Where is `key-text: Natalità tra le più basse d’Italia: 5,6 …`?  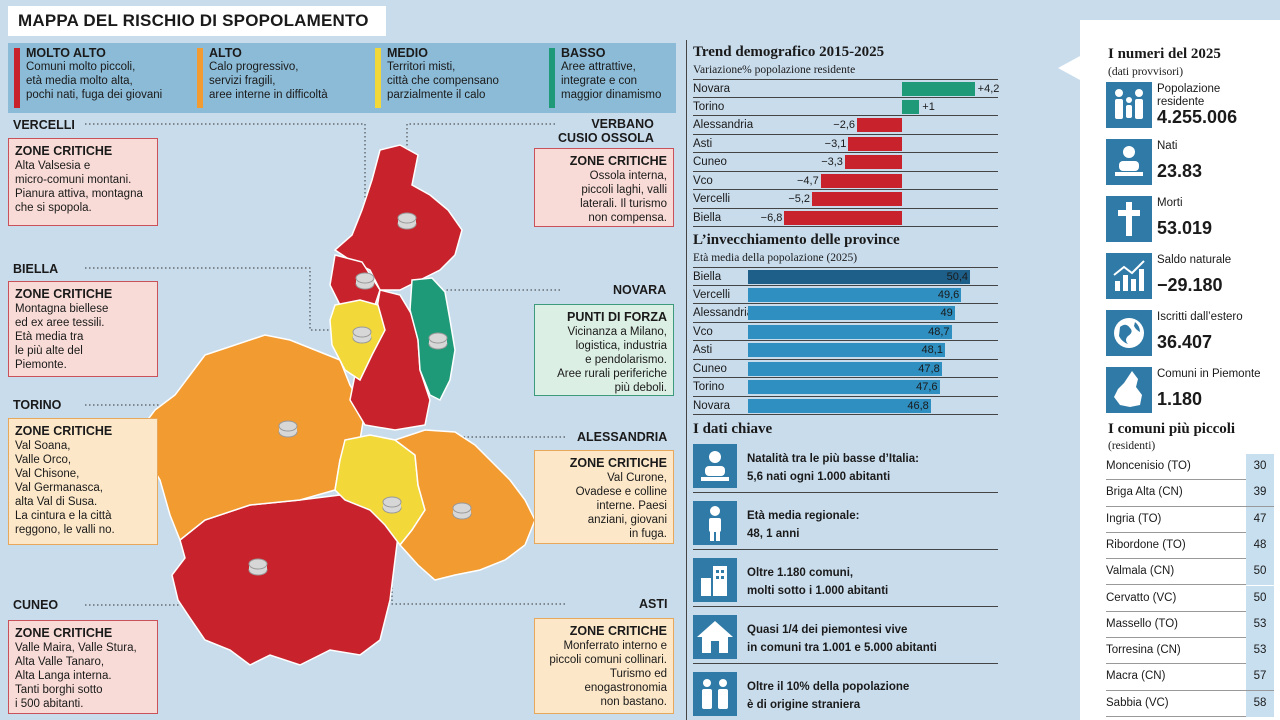 key-text: Natalità tra le più basse d’Italia: 5,6 … is located at coordinates (833, 468).